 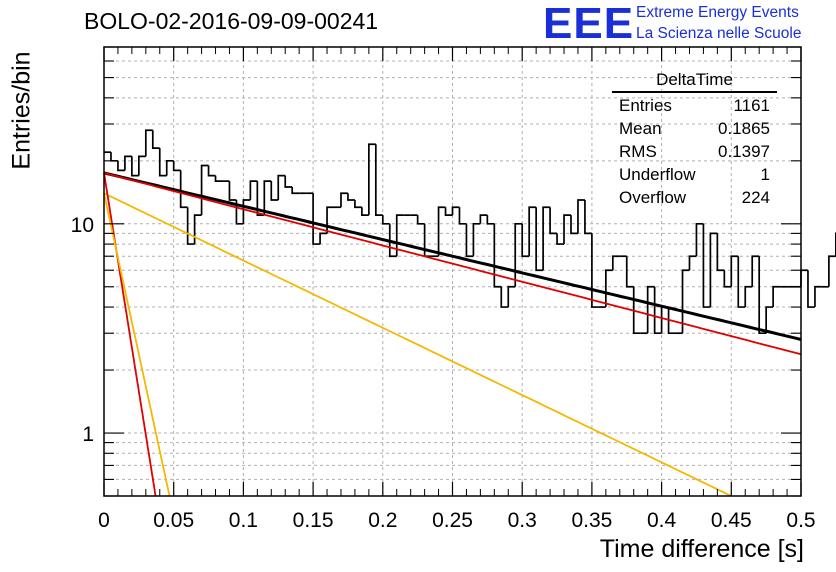 What do you see at coordinates (653, 197) in the screenshot?
I see `stats-label: Overflow` at bounding box center [653, 197].